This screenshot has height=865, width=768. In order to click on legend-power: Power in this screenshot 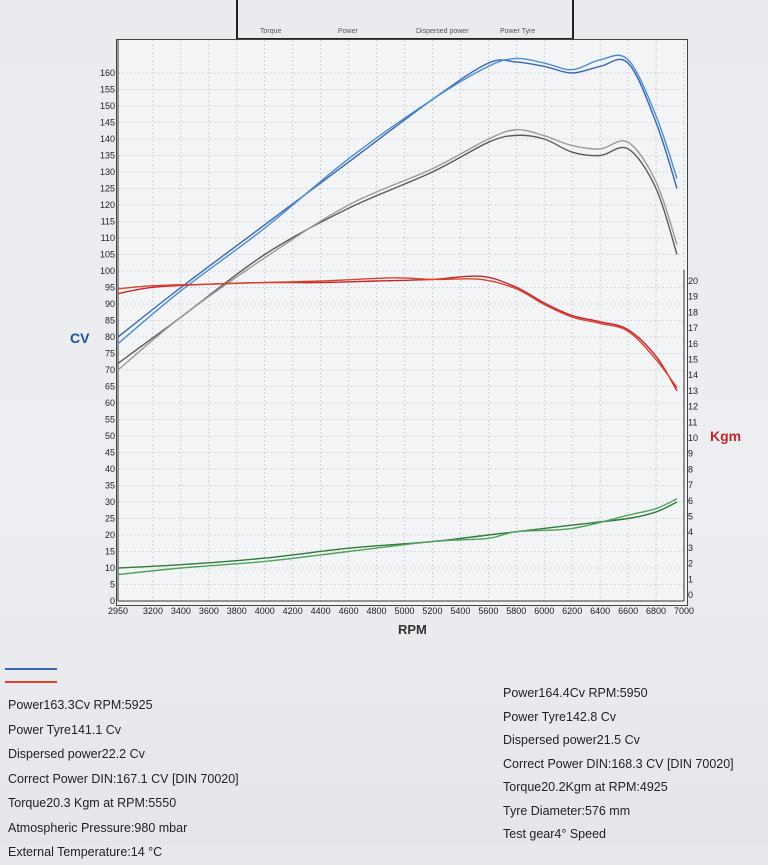, I will do `click(348, 31)`.